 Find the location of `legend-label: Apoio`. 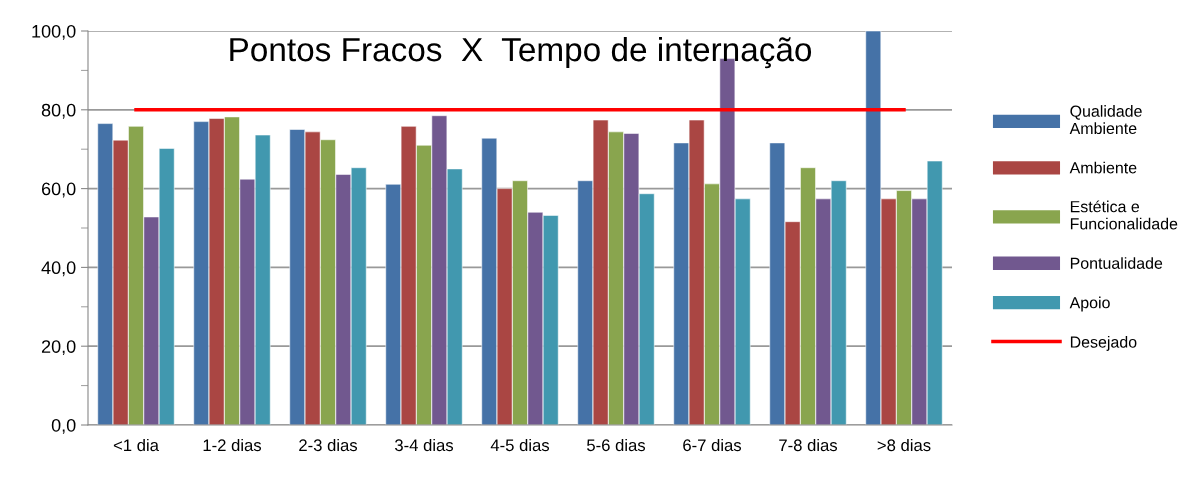

legend-label: Apoio is located at coordinates (1089, 304).